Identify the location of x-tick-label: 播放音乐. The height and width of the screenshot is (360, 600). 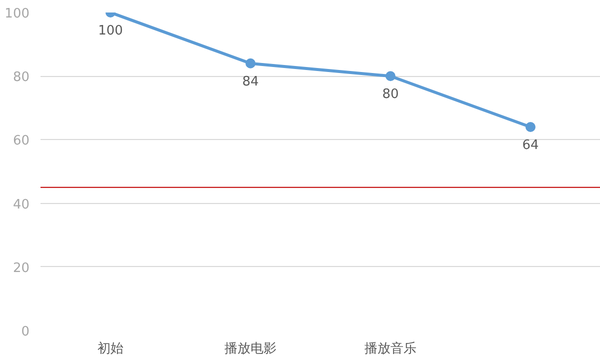
(390, 349).